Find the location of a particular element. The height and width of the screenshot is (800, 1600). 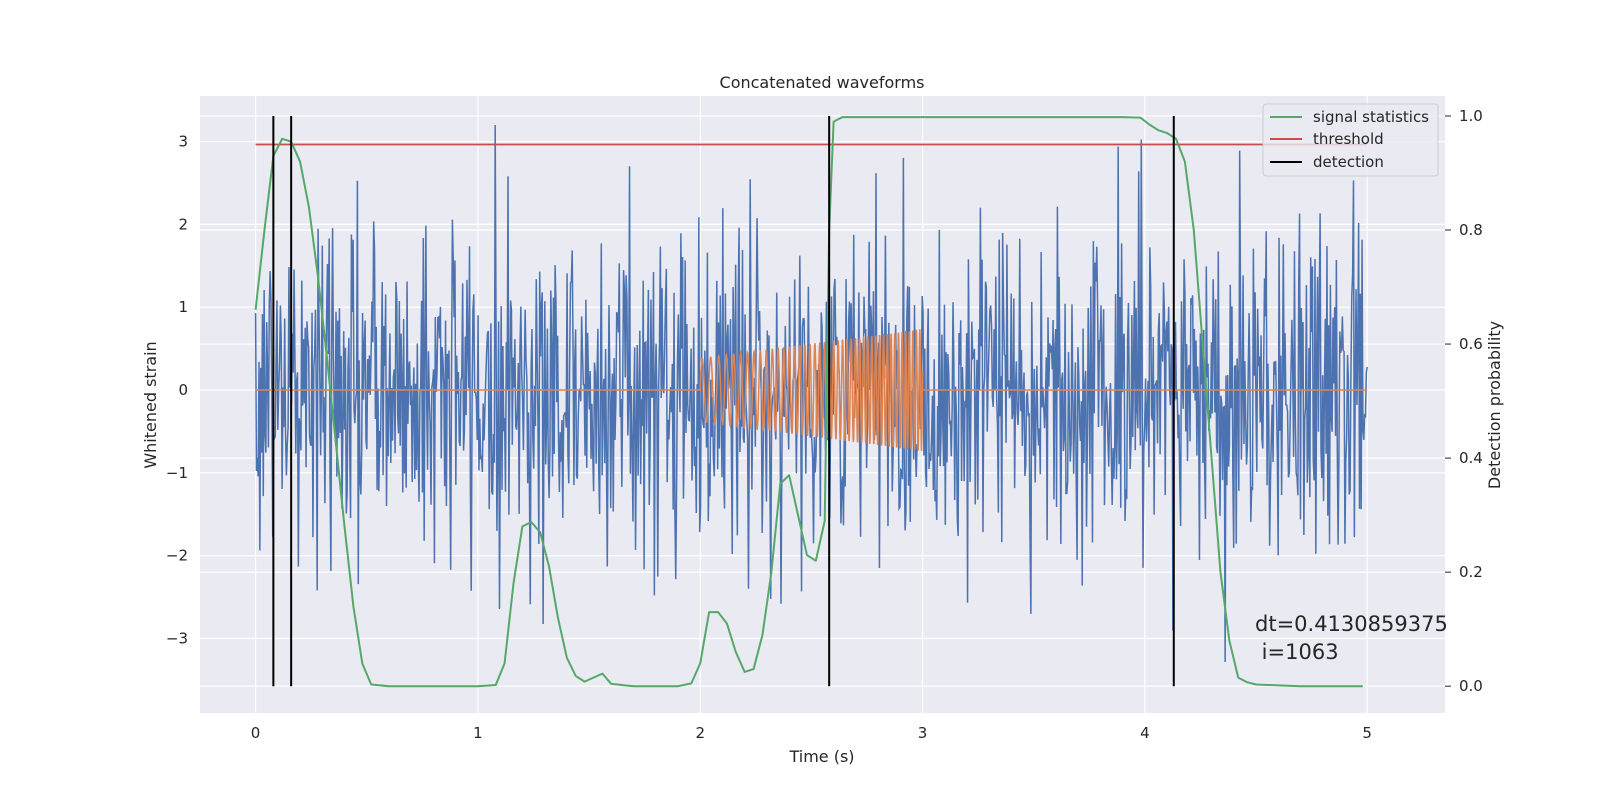

y-axis-right: 0.0 0.2 0.4 0.6 0.8 1.0 is located at coordinates (1464, 401).